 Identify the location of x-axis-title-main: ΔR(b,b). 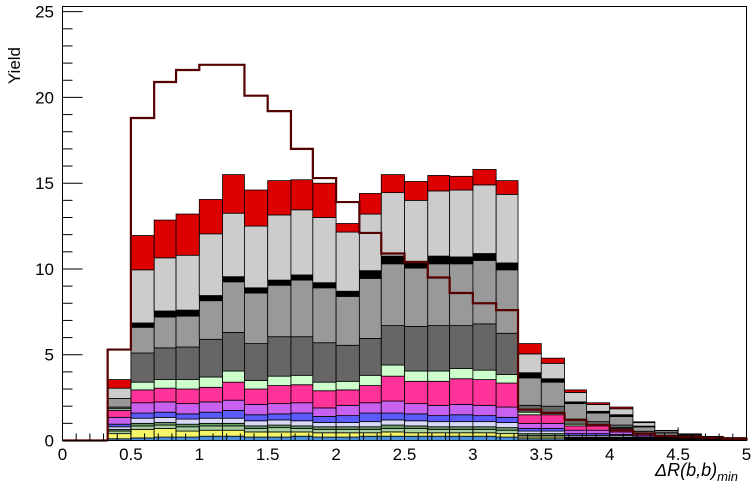
(685, 470).